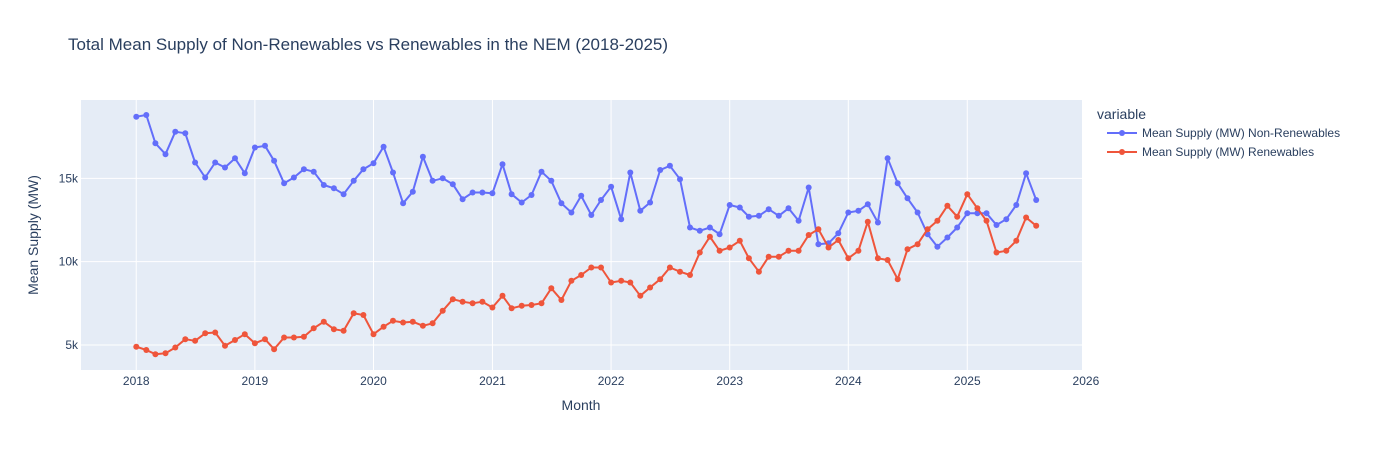 The width and height of the screenshot is (1378, 450). What do you see at coordinates (1223, 133) in the screenshot?
I see `legend-item-non-renewables: Mean Supply (MW) Non-Renewables` at bounding box center [1223, 133].